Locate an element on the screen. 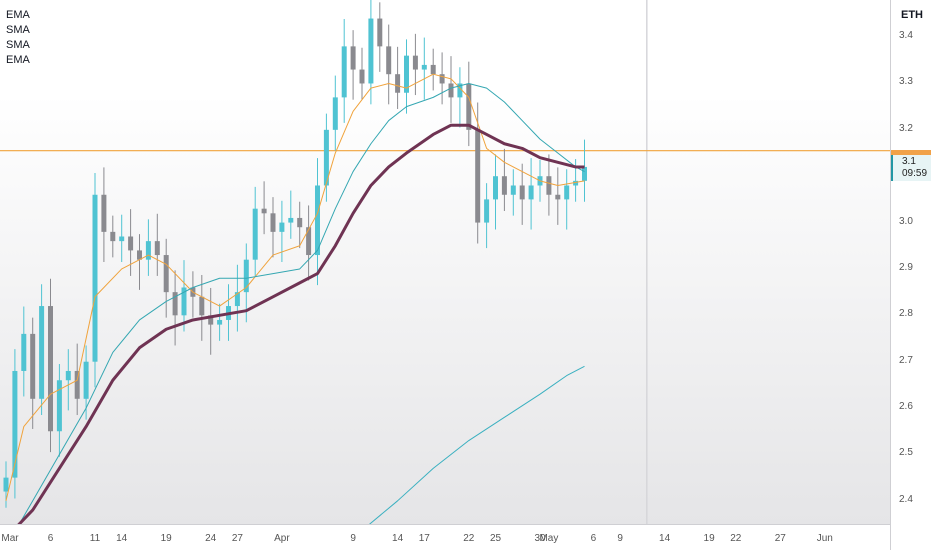  price-tick-label: 2.9 is located at coordinates (906, 267).